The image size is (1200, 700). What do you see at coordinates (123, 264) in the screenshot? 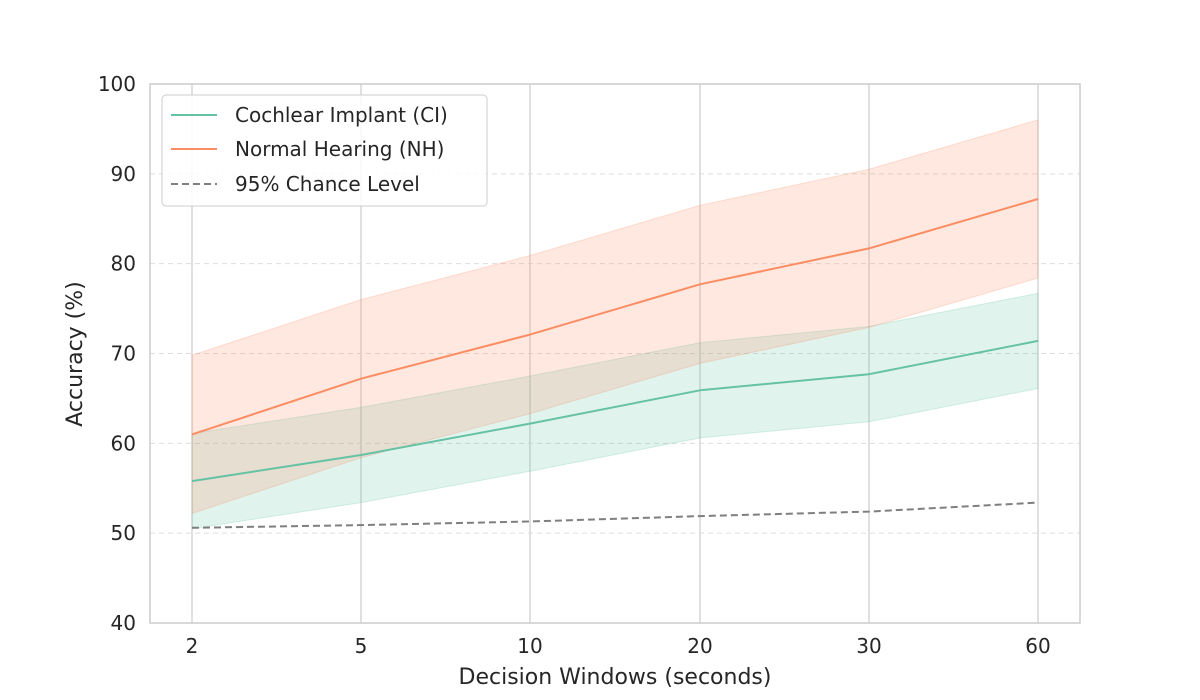
I see `y-tick-label: 80` at bounding box center [123, 264].